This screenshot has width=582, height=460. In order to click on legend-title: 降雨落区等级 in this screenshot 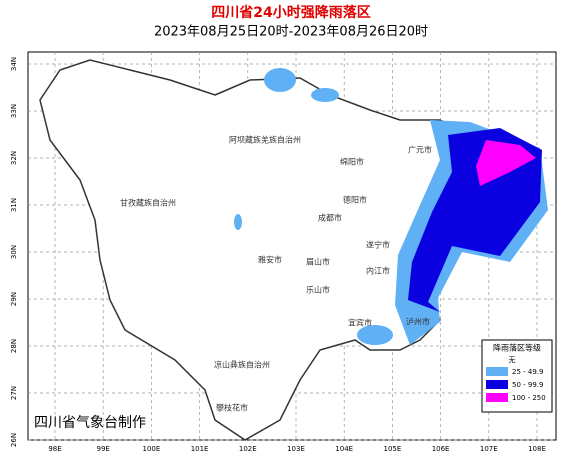, I will do `click(517, 348)`.